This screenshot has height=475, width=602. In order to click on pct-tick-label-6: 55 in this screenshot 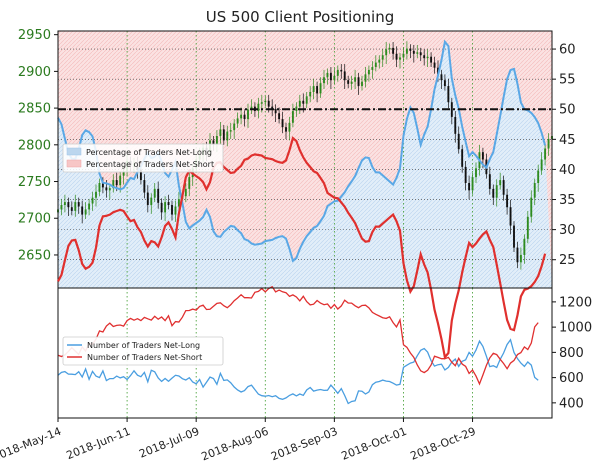, I will do `click(567, 80)`.